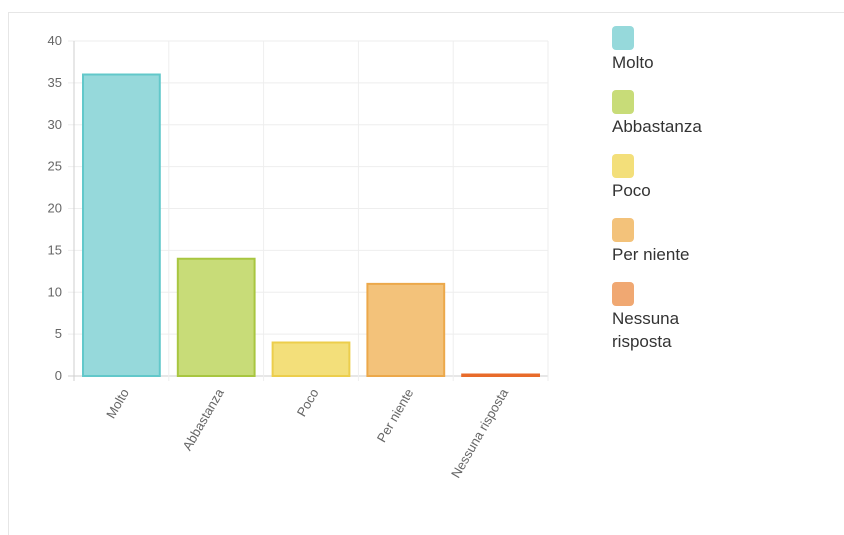 The width and height of the screenshot is (844, 535). What do you see at coordinates (623, 166) in the screenshot?
I see `legend-swatch-poco` at bounding box center [623, 166].